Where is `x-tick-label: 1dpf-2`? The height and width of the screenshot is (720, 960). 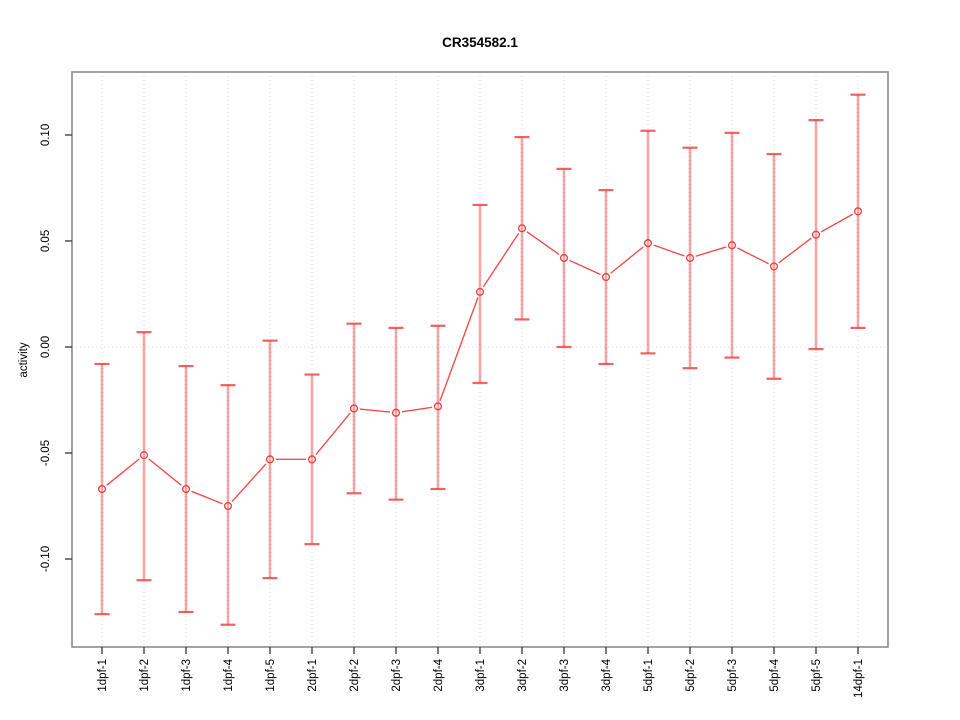 x-tick-label: 1dpf-2 is located at coordinates (145, 675).